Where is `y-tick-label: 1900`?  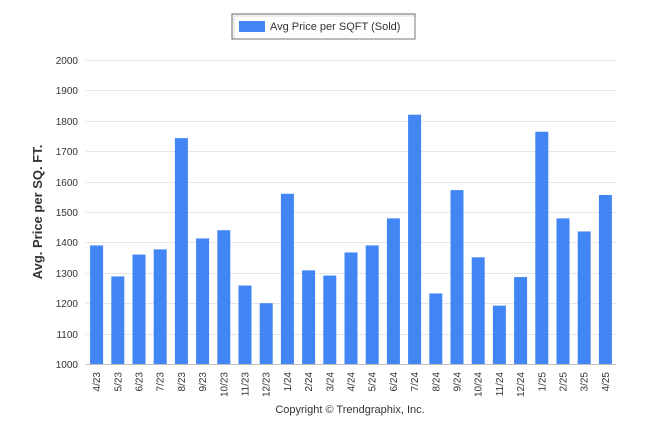 y-tick-label: 1900 is located at coordinates (67, 91).